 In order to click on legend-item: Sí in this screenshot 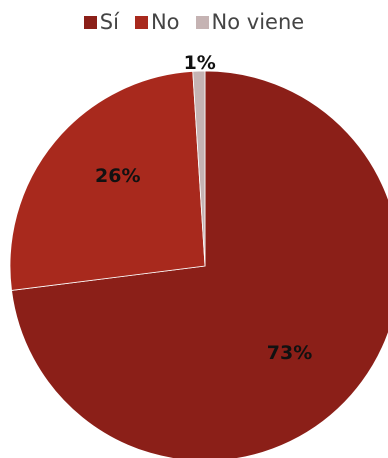, I will do `click(101, 22)`.